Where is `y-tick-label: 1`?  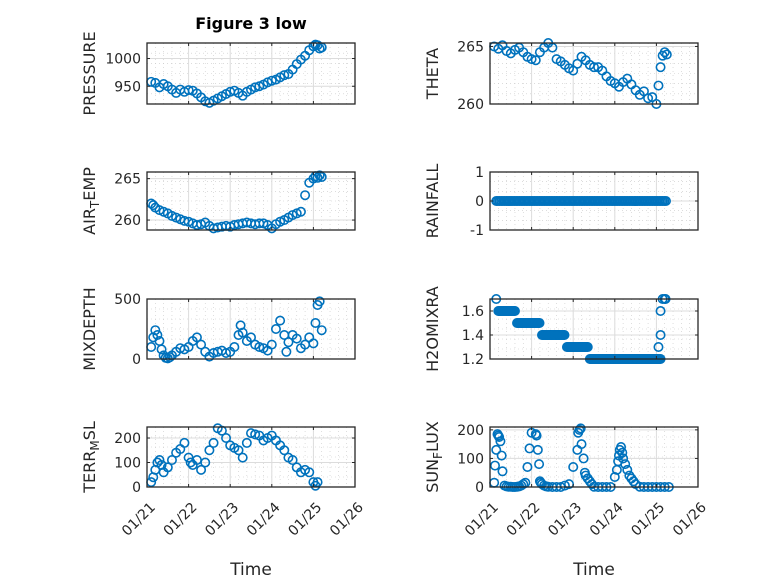 y-tick-label: 1 is located at coordinates (479, 173).